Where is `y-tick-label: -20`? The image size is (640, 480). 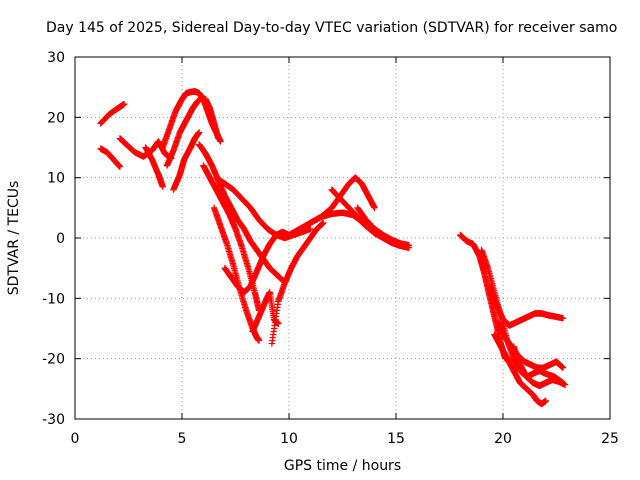
y-tick-label: -20 is located at coordinates (53, 360).